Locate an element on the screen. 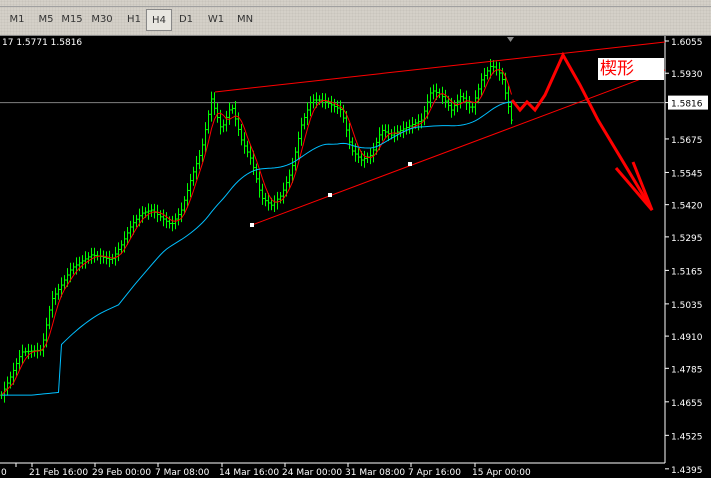 This screenshot has width=711, height=478. timeframe-h1: H1 is located at coordinates (134, 19).